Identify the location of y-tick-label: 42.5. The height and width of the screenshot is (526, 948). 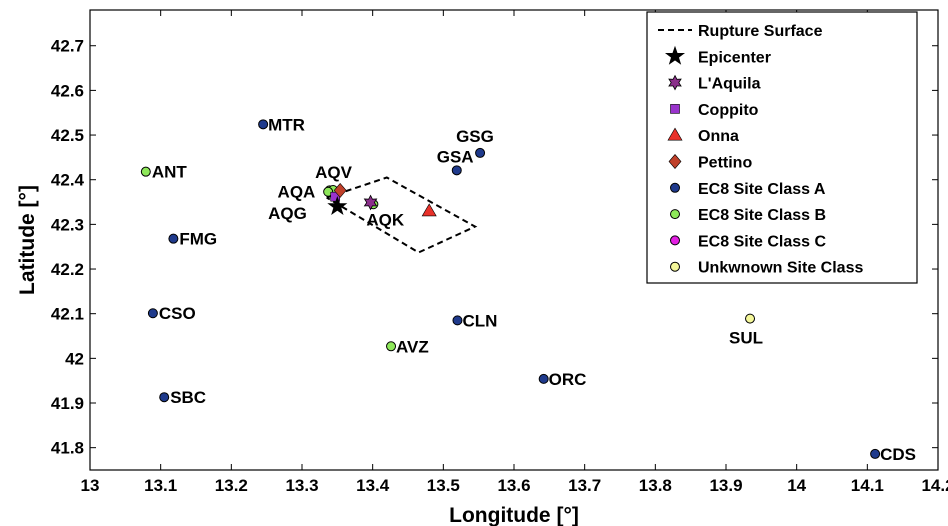
(67, 135).